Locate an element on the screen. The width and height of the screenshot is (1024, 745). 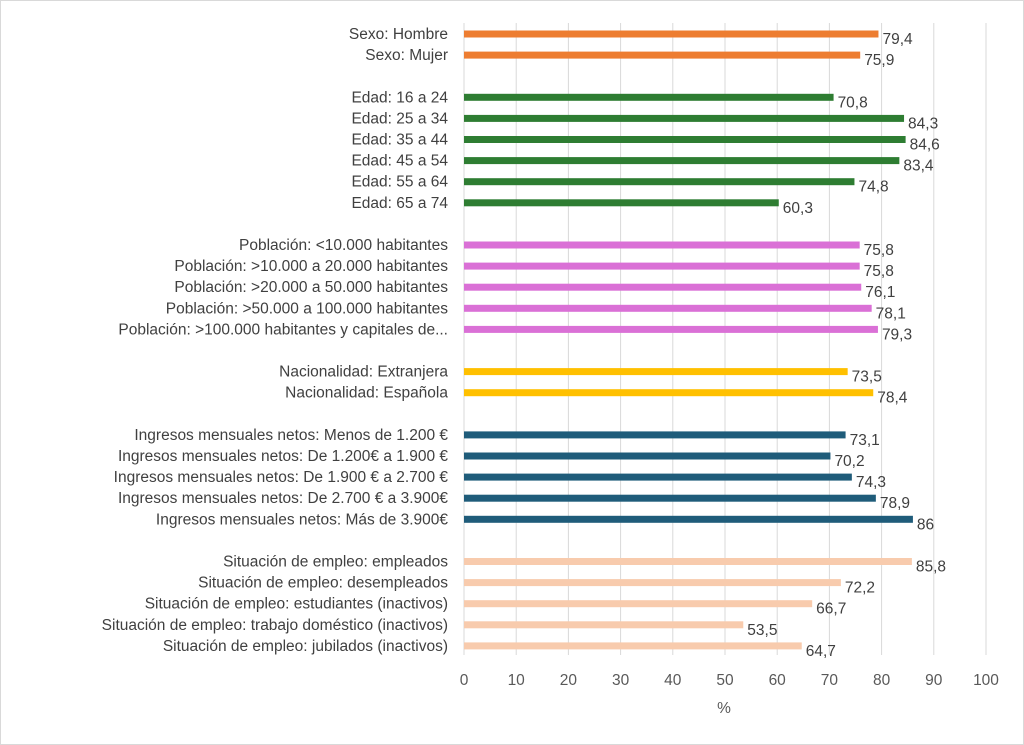
x-tick-label: 90 is located at coordinates (934, 680).